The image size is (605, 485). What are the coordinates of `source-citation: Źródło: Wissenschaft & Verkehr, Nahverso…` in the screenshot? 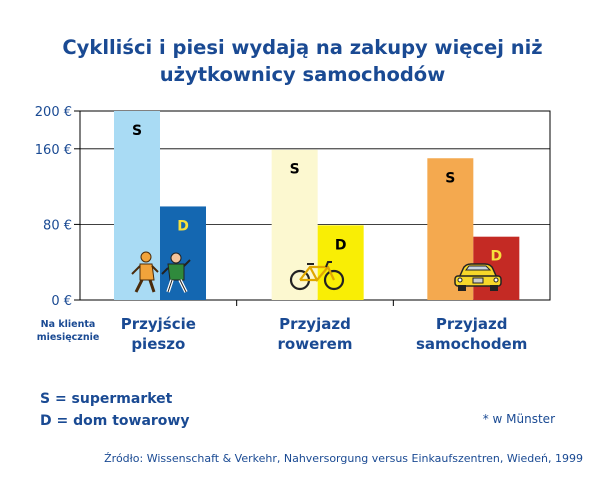 It's located at (343, 458).